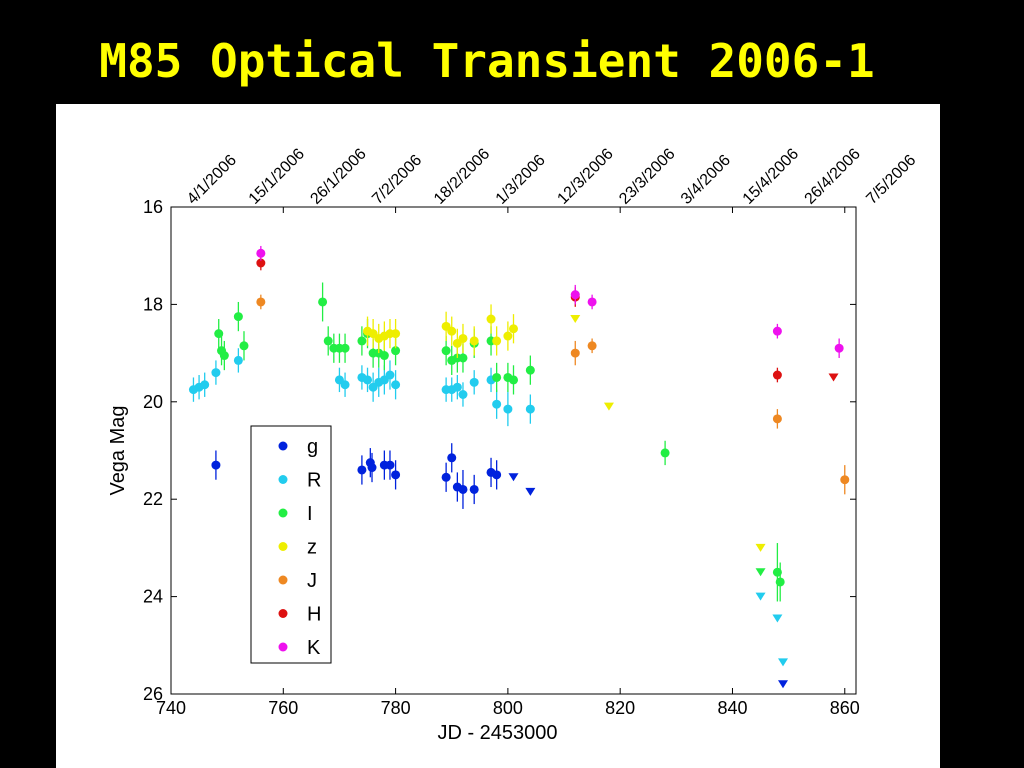 This screenshot has height=768, width=1024. What do you see at coordinates (732, 708) in the screenshot?
I see `x-tick-label: 840` at bounding box center [732, 708].